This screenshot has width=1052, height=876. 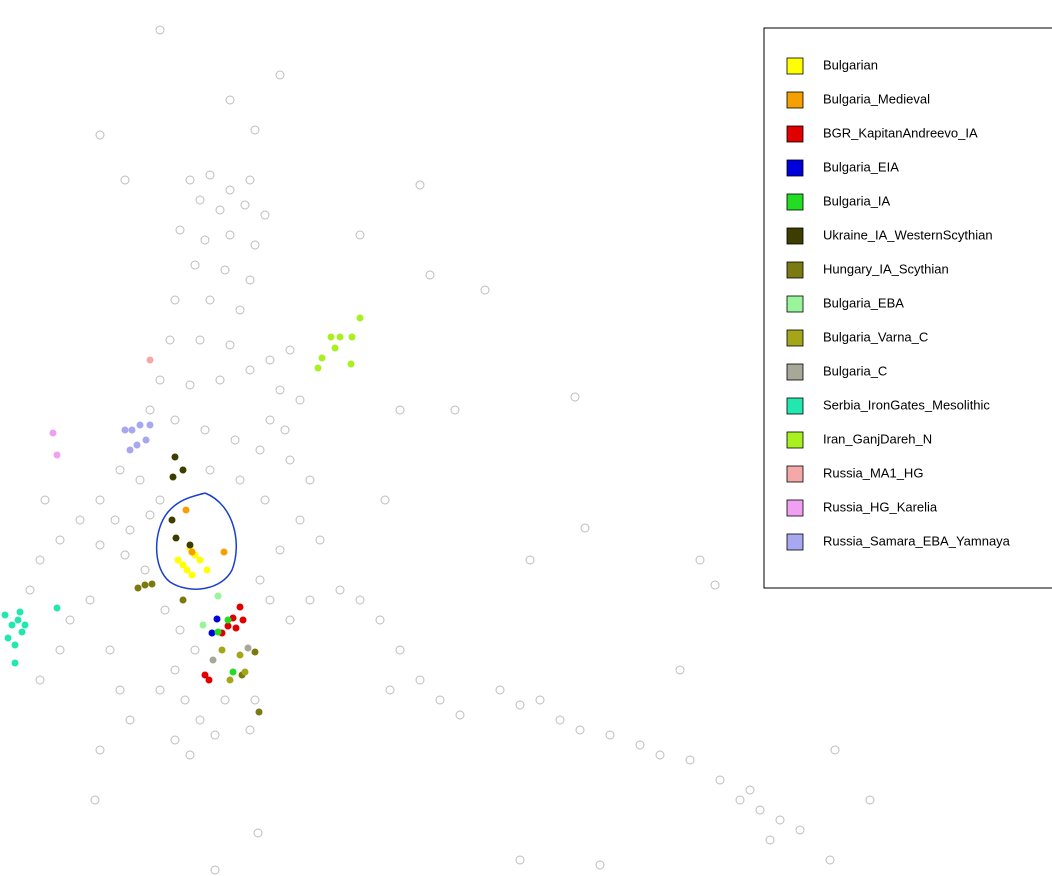 I want to click on legend-label: Bulgaria_Medieval, so click(x=876, y=98).